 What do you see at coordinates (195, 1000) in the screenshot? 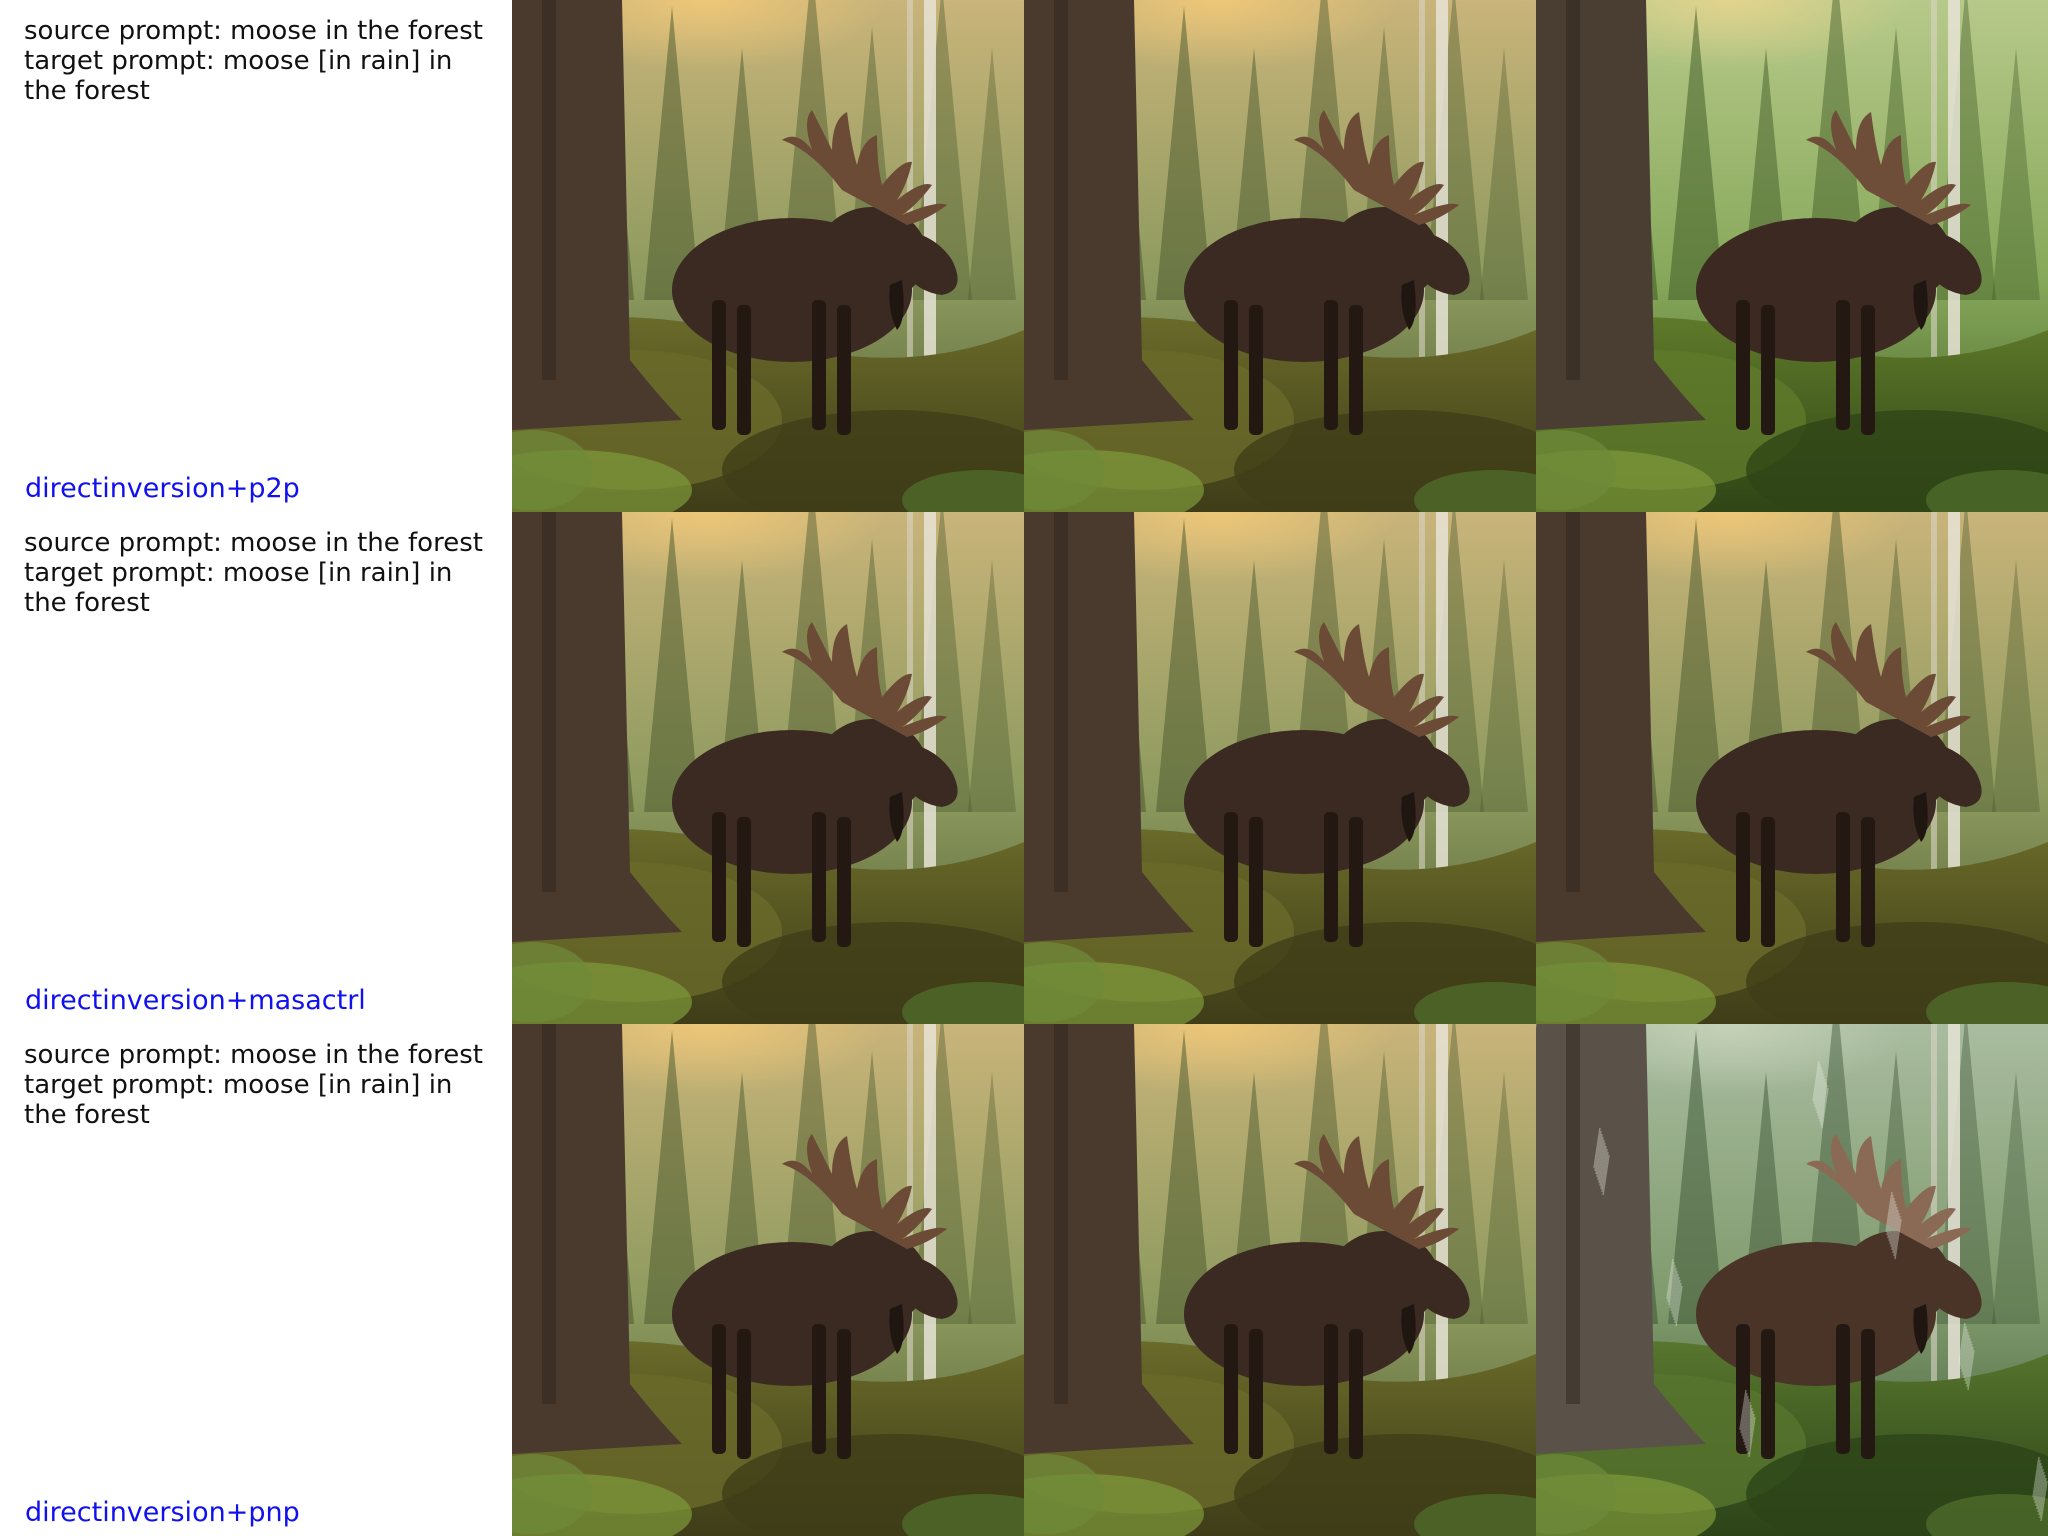
I see `method-label: directinversion+masactrl` at bounding box center [195, 1000].